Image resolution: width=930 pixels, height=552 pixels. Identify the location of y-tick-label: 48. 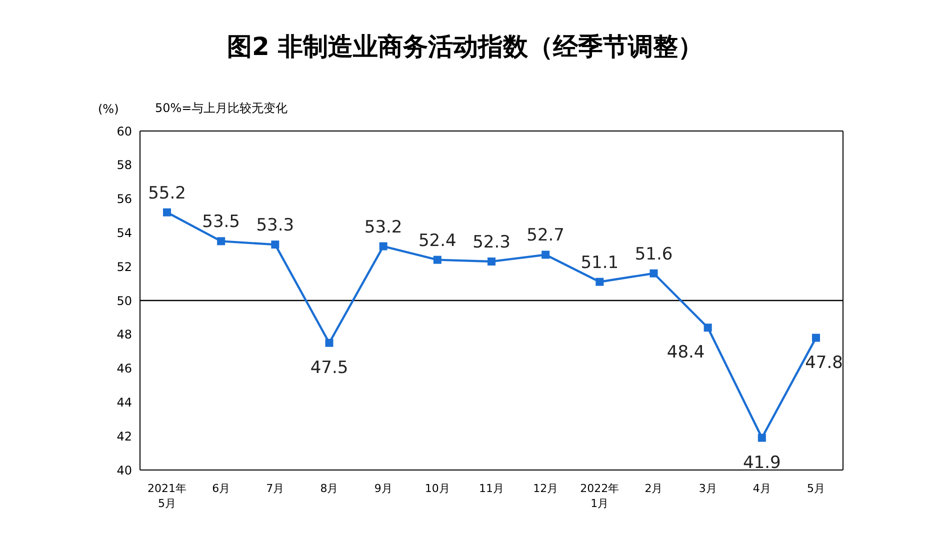
(124, 335).